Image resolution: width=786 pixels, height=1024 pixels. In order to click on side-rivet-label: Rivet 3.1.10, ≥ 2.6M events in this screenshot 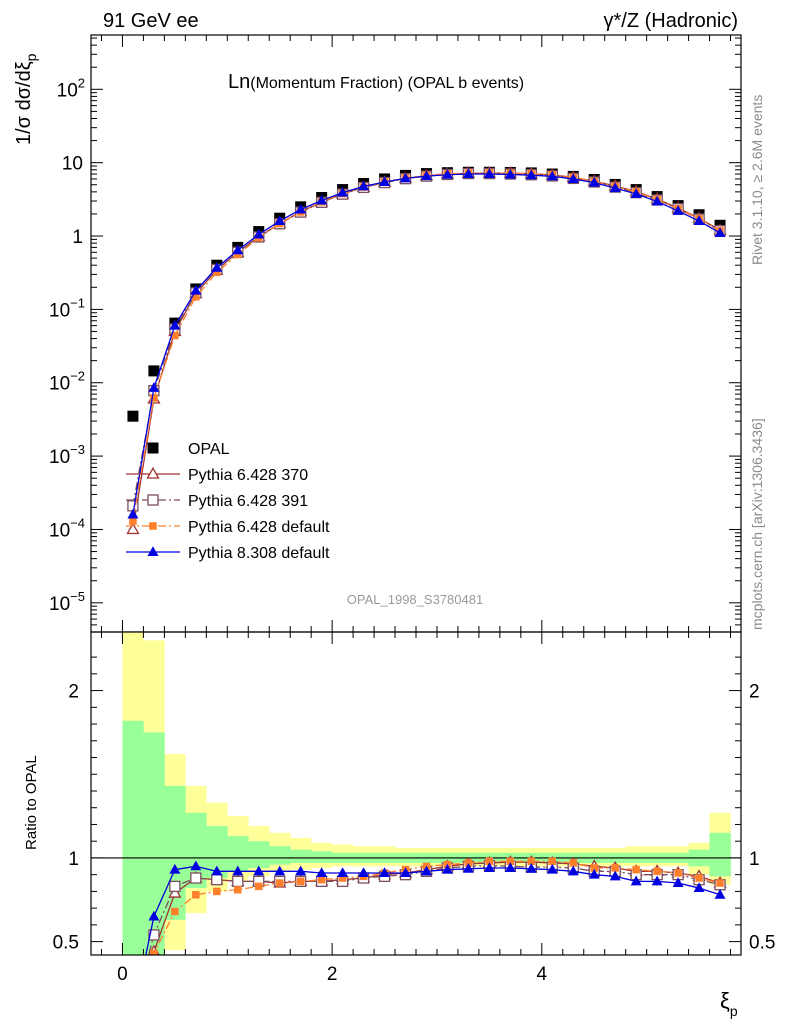, I will do `click(757, 180)`.